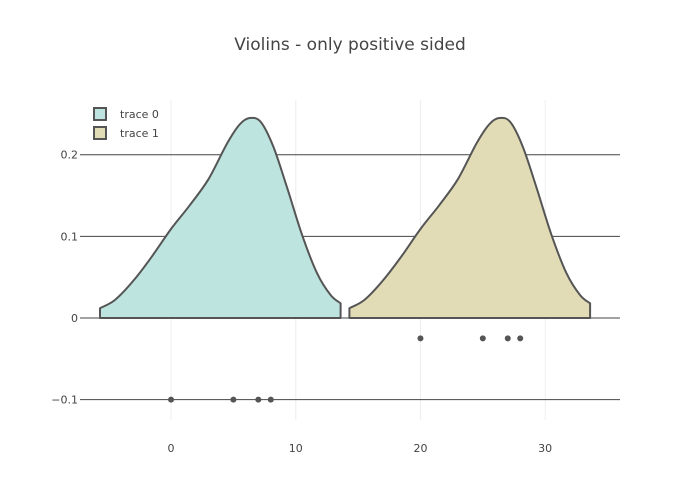 The height and width of the screenshot is (500, 700). What do you see at coordinates (126, 123) in the screenshot?
I see `legend: trace 0 trace 1` at bounding box center [126, 123].